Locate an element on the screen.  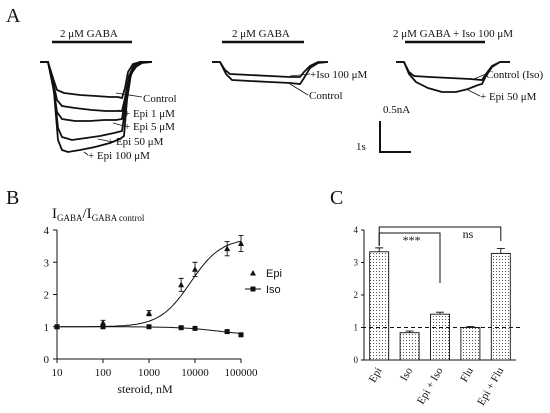
chart-c-category-label: Epi + Flu is located at coordinates (490, 386).